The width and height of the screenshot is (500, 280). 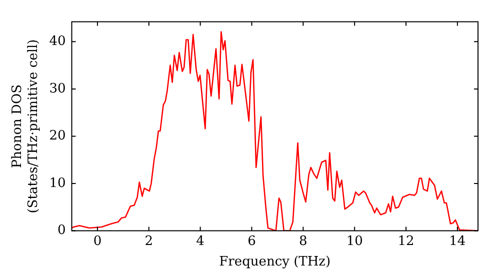 I want to click on x-tick-label: 12, so click(x=406, y=241).